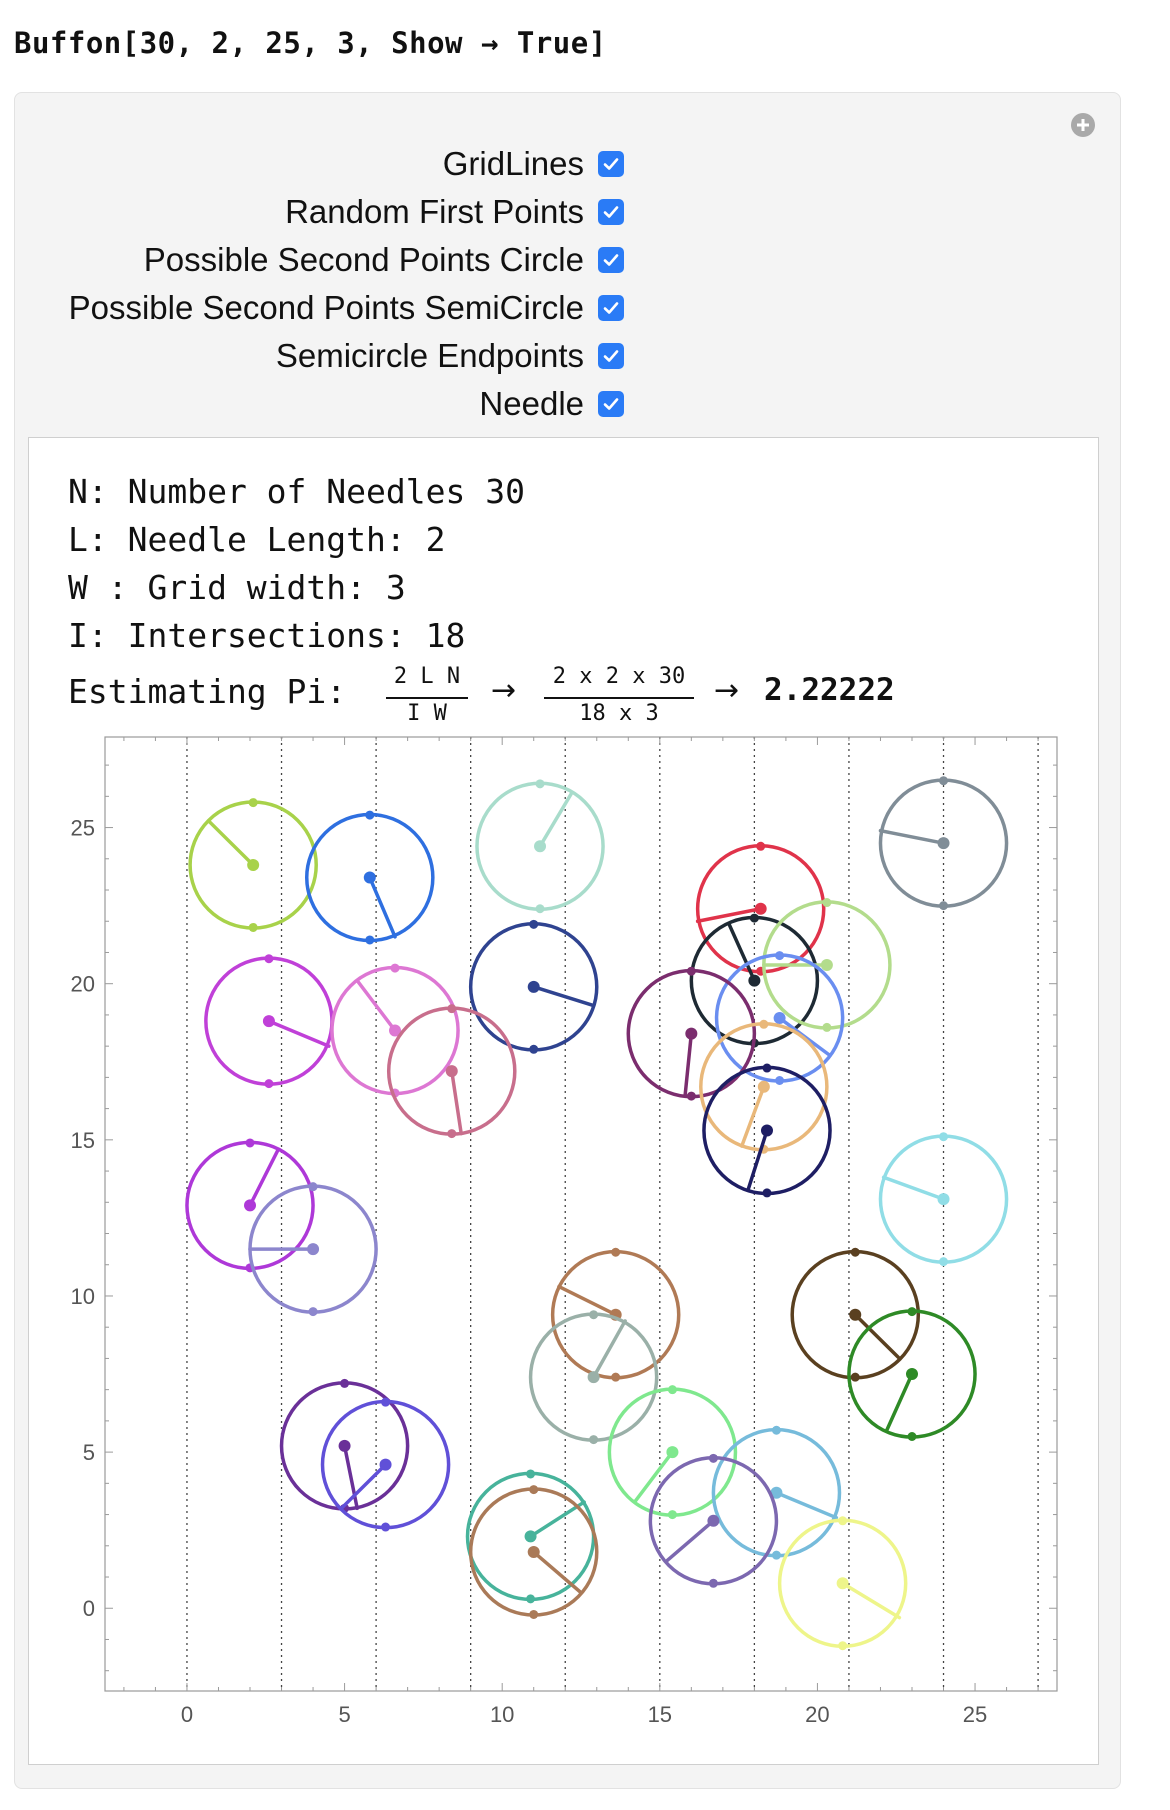 Image resolution: width=1170 pixels, height=1810 pixels. I want to click on control-label: Random First Points, so click(434, 211).